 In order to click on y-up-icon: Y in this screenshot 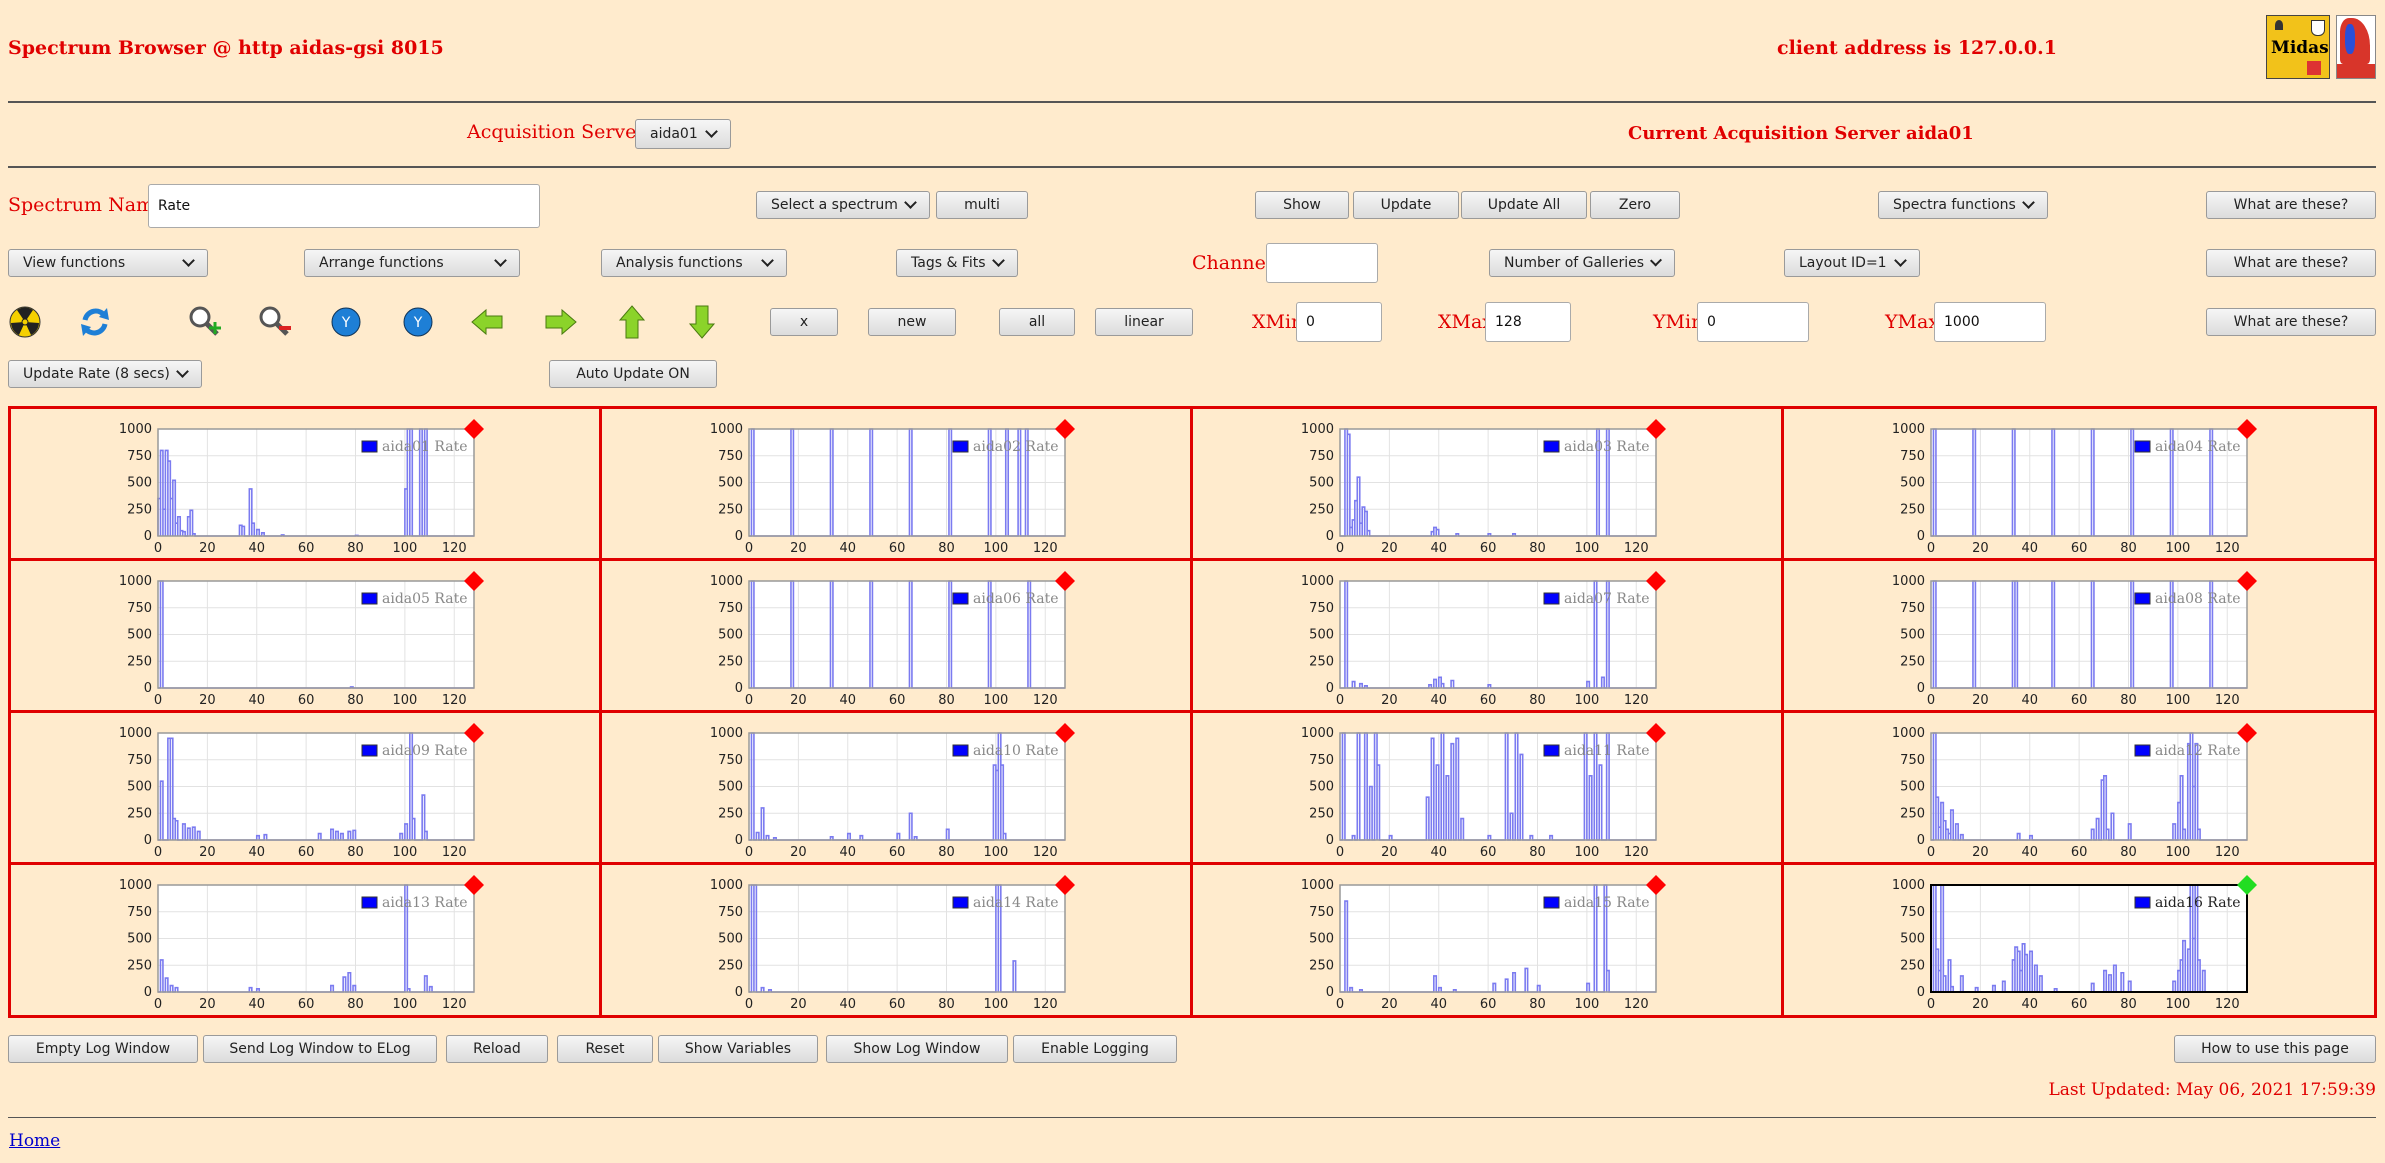, I will do `click(418, 322)`.